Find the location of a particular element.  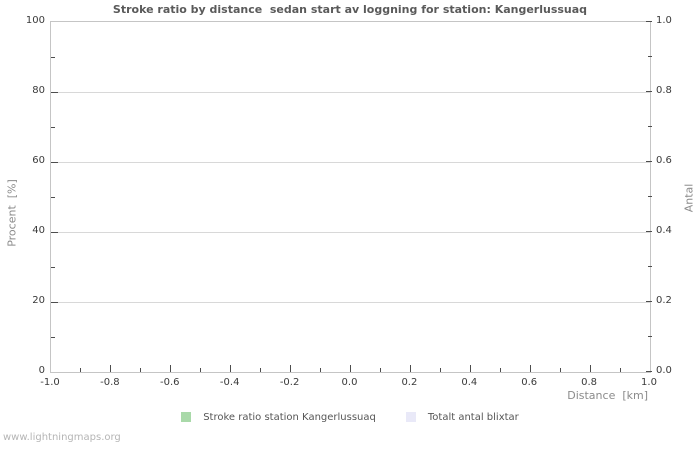

legend-label: Totalt antal blixtar is located at coordinates (473, 417).